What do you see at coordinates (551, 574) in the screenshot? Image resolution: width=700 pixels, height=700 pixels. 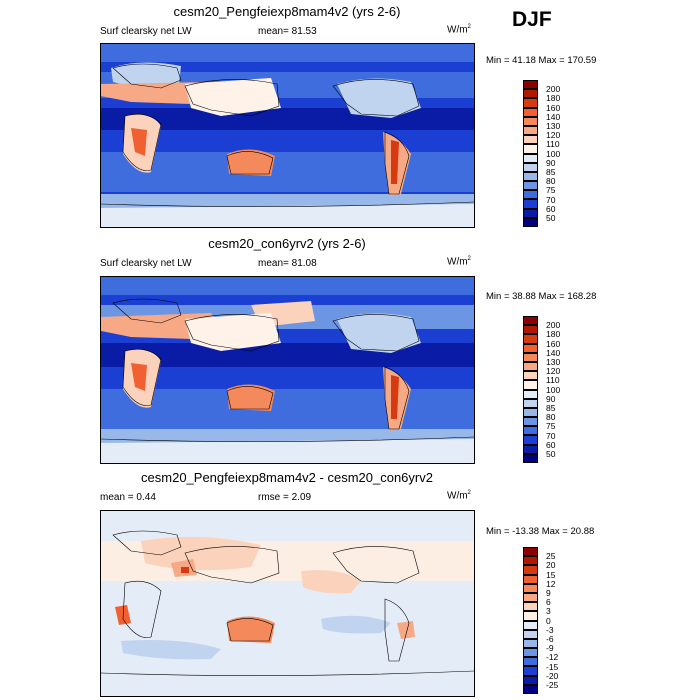 I see `colorbar-tick-label: 15` at bounding box center [551, 574].